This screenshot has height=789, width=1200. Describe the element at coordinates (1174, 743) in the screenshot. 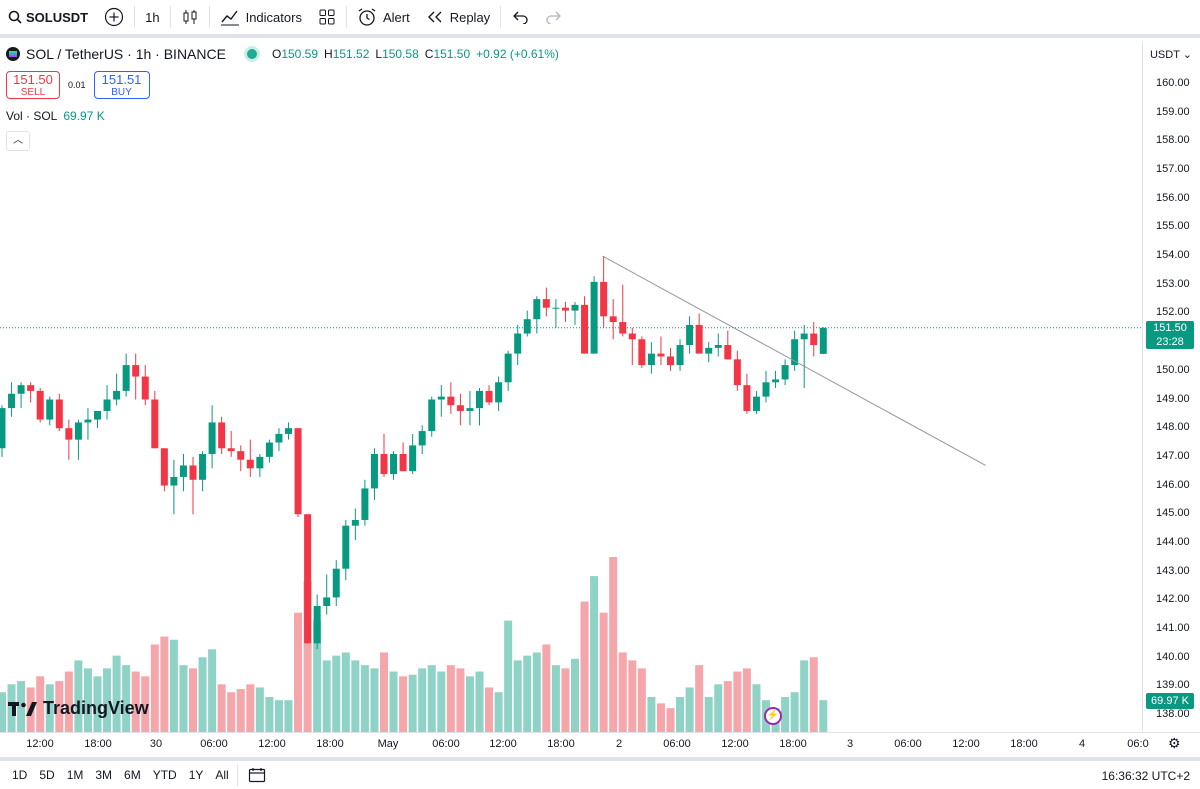

I see `gear-icon: ⚙` at that location.